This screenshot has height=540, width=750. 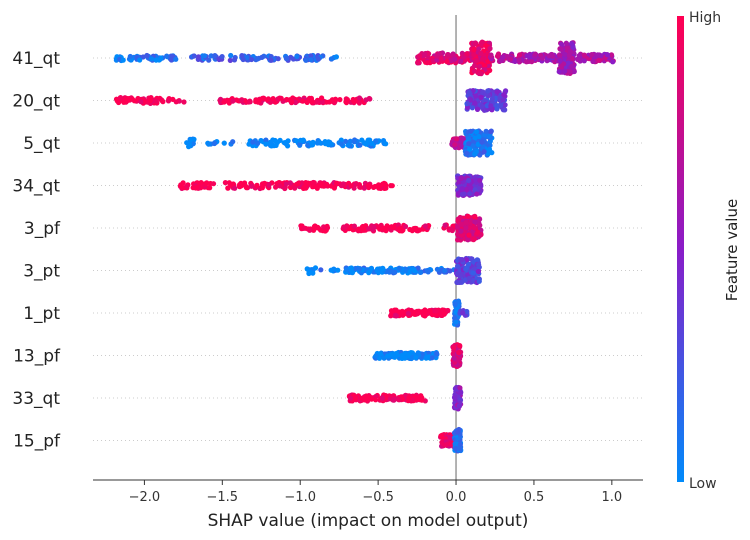 I want to click on feature-label: 3_pt, so click(x=41, y=272).